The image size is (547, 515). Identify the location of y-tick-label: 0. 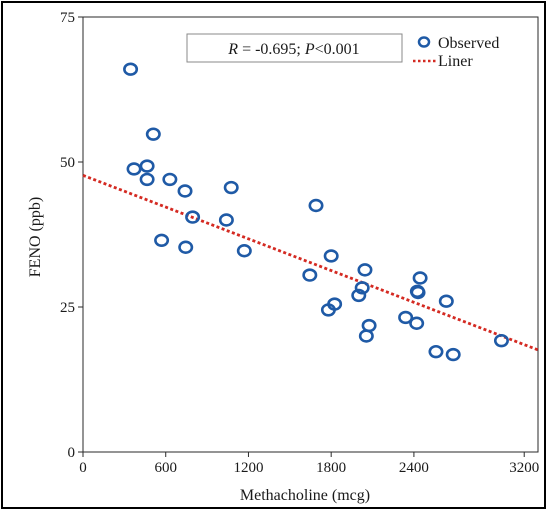
(72, 453).